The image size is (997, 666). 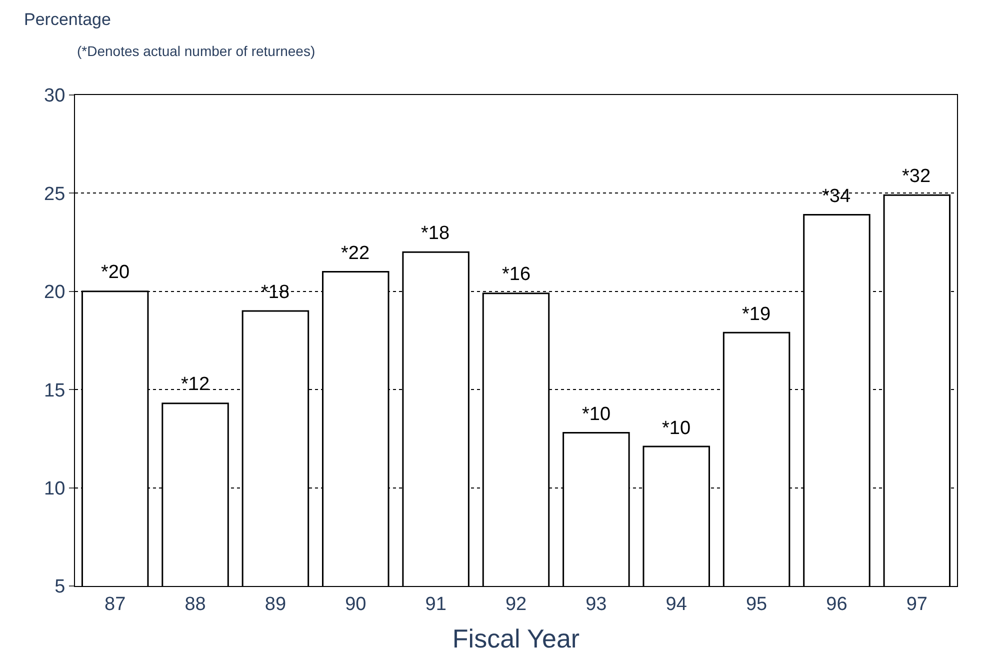 I want to click on x-tick-label: 88, so click(x=195, y=604).